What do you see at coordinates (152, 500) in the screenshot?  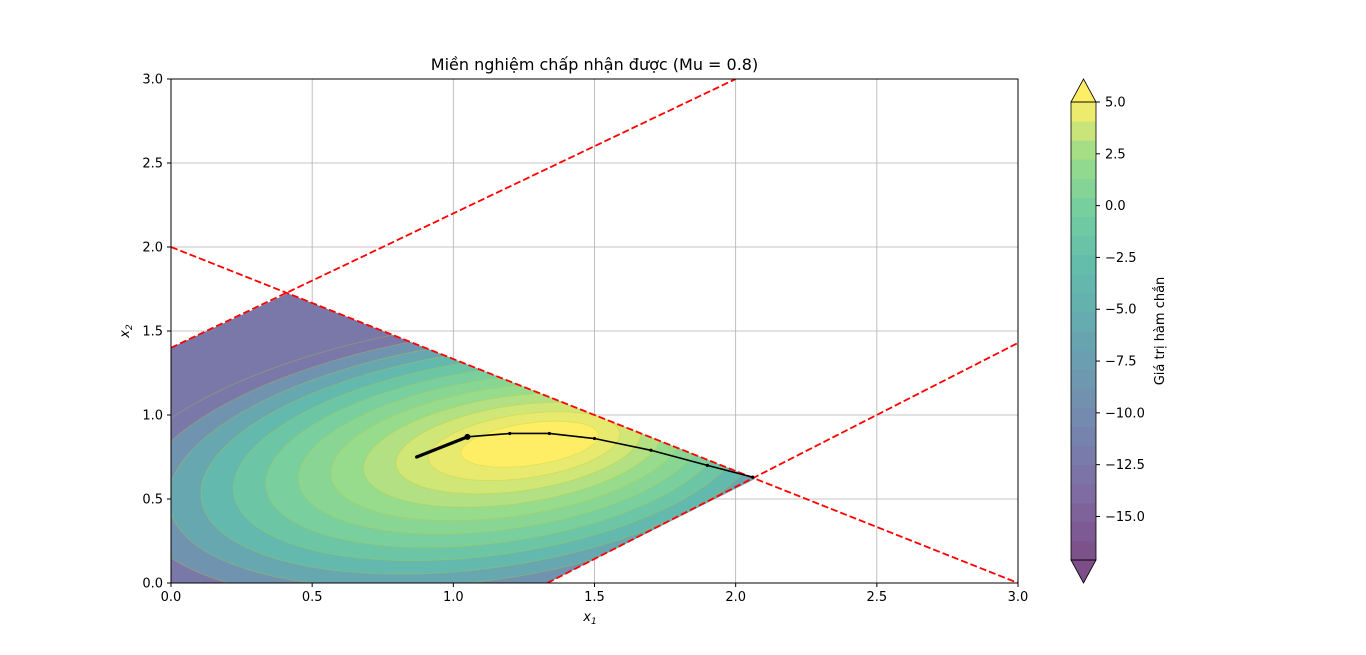 I see `y-tick-label: 0.5` at bounding box center [152, 500].